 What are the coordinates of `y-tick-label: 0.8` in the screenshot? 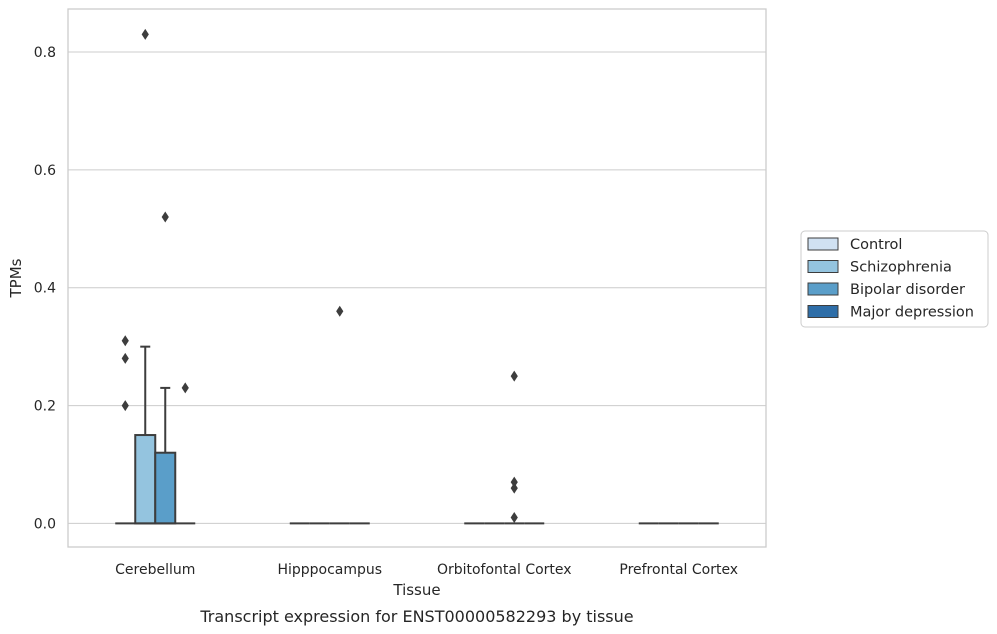 It's located at (45, 53).